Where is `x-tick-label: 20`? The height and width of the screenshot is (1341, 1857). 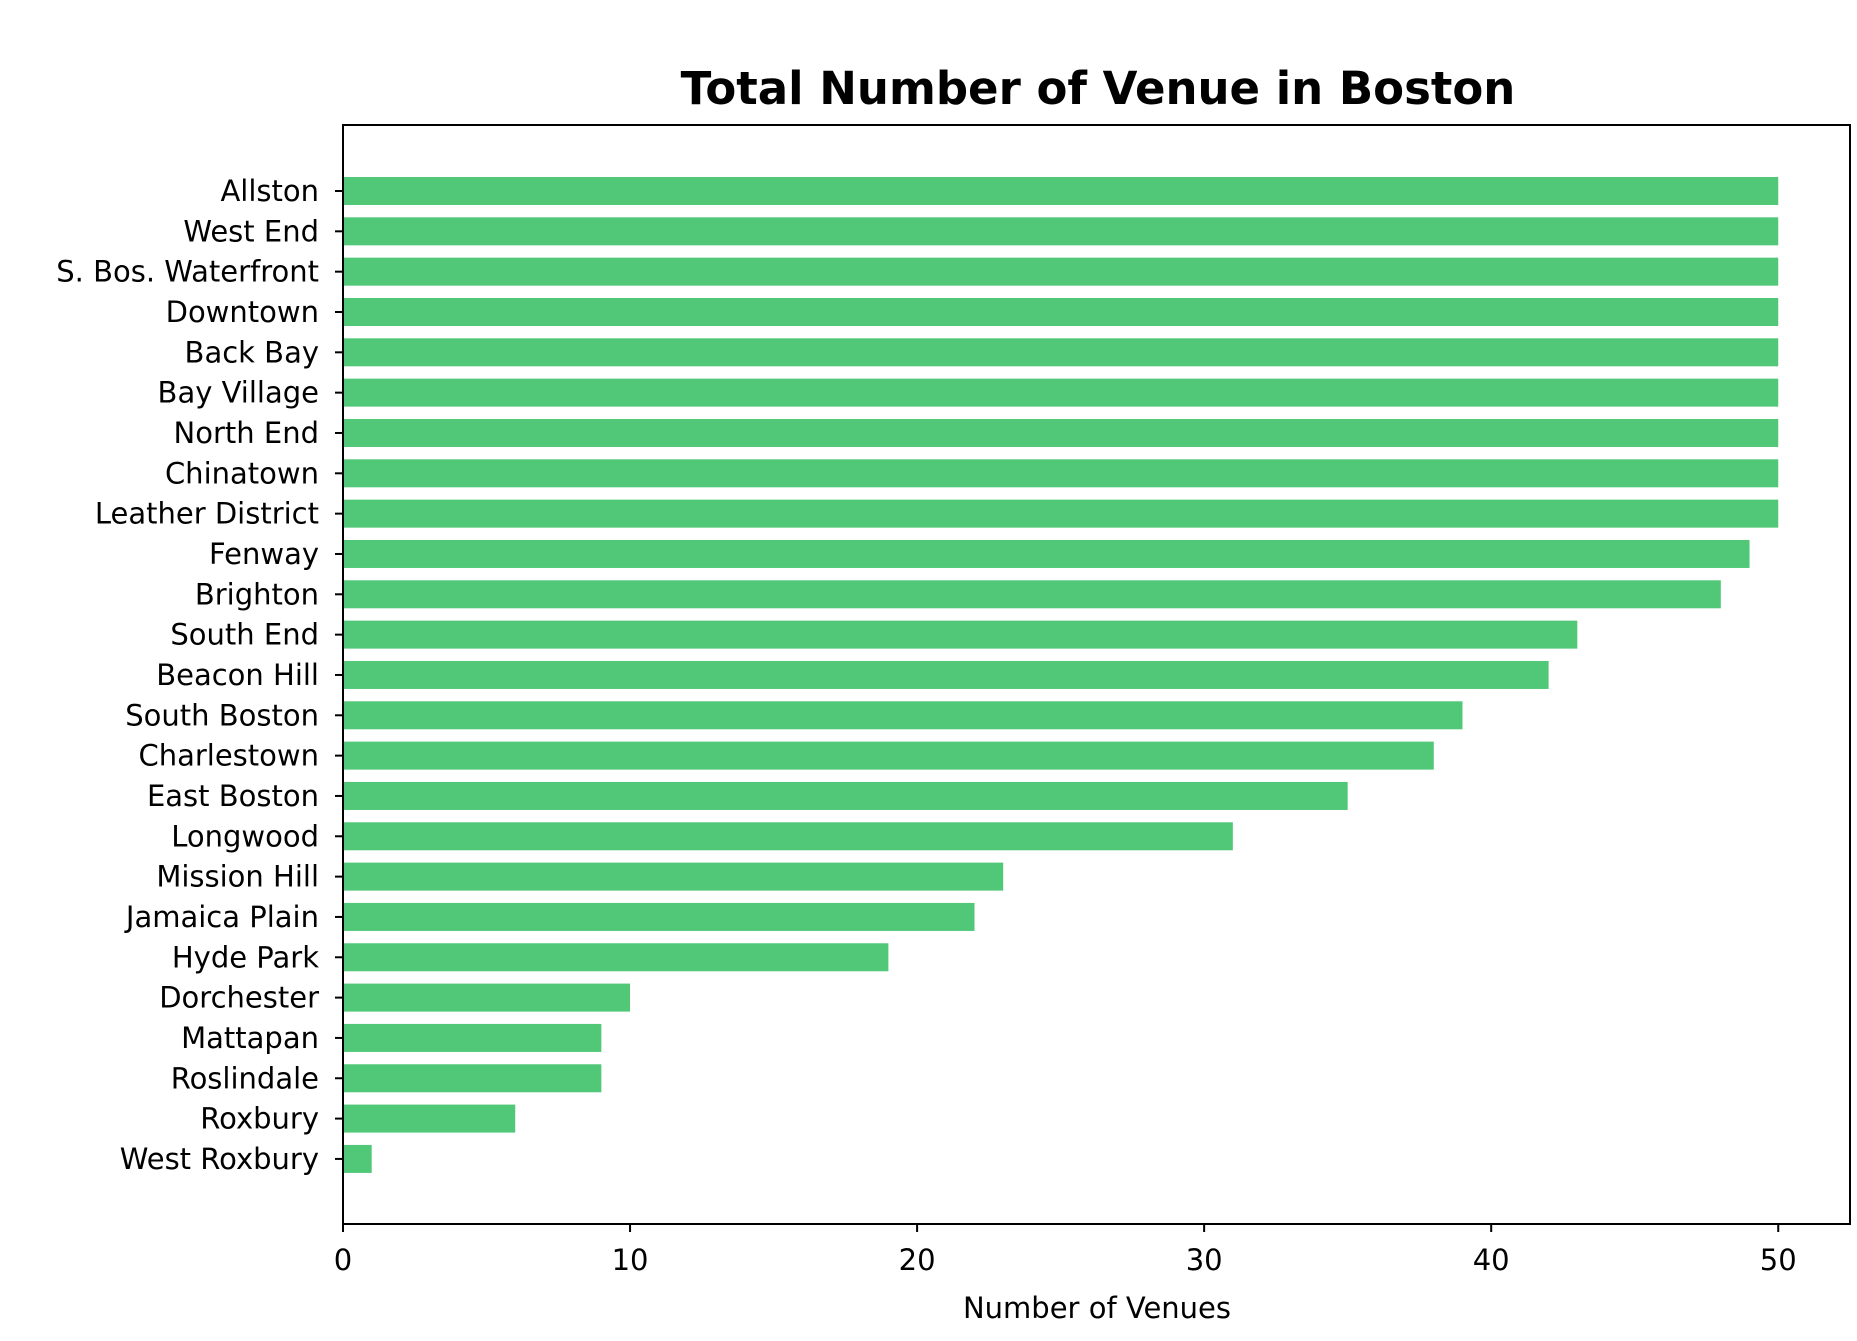 x-tick-label: 20 is located at coordinates (917, 1260).